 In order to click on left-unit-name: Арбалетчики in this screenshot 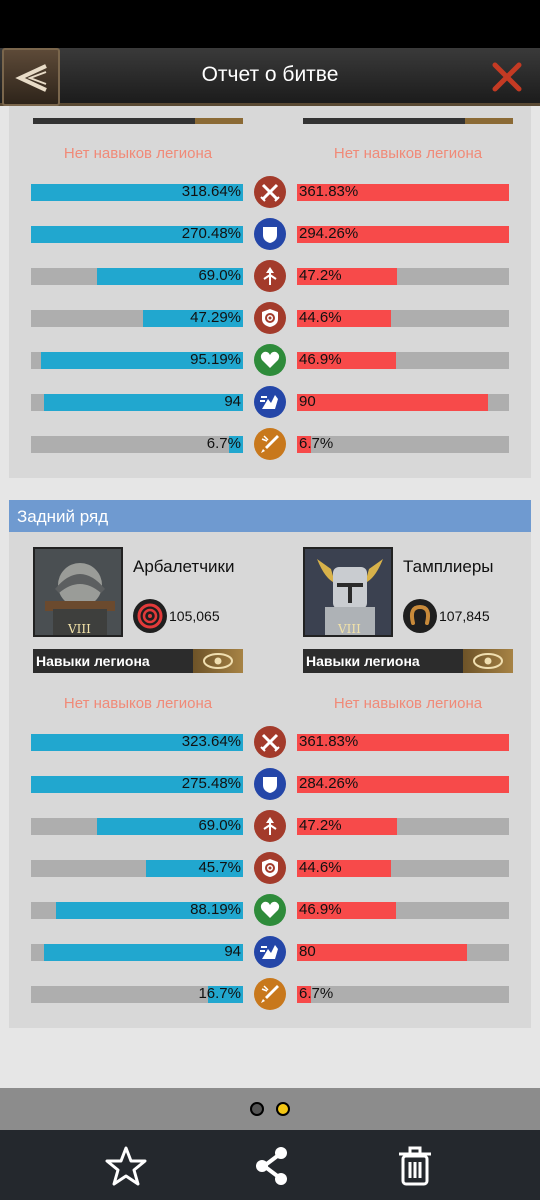, I will do `click(184, 566)`.